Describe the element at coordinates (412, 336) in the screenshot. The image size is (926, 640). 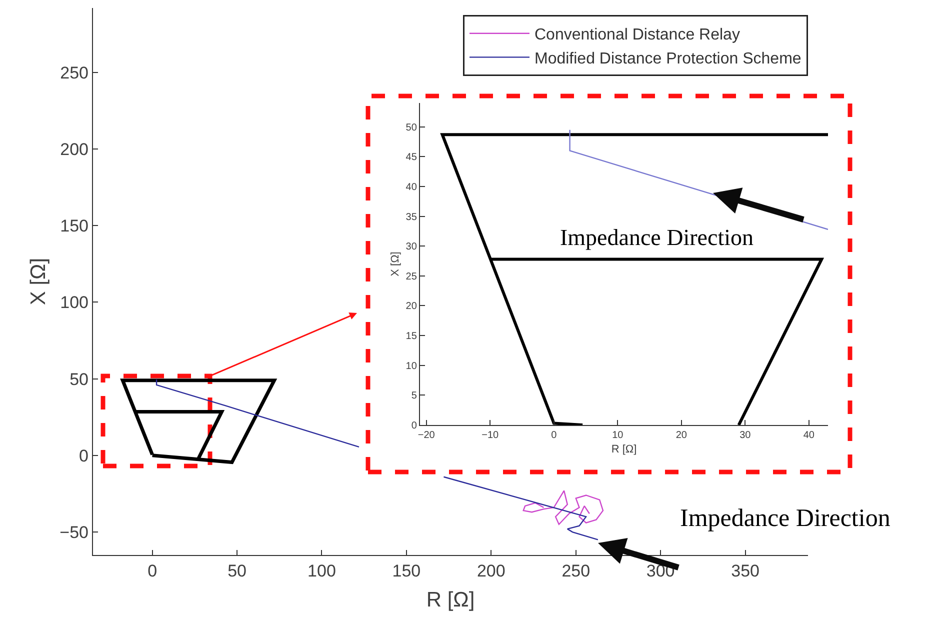
I see `y-tick-label: 15` at that location.